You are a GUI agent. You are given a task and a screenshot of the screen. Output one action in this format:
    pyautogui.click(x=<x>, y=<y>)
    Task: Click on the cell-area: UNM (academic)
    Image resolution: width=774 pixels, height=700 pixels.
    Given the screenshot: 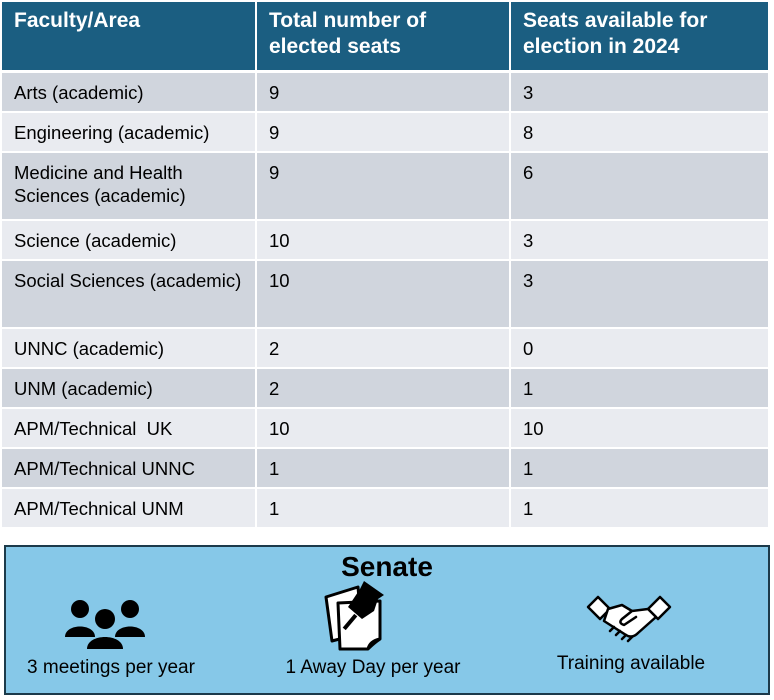 What is the action you would take?
    pyautogui.click(x=129, y=388)
    